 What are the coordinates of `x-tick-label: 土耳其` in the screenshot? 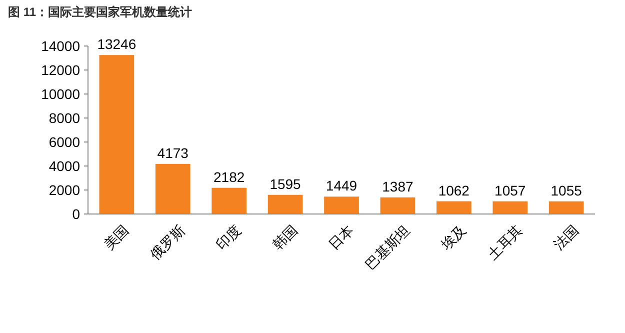 It's located at (505, 242).